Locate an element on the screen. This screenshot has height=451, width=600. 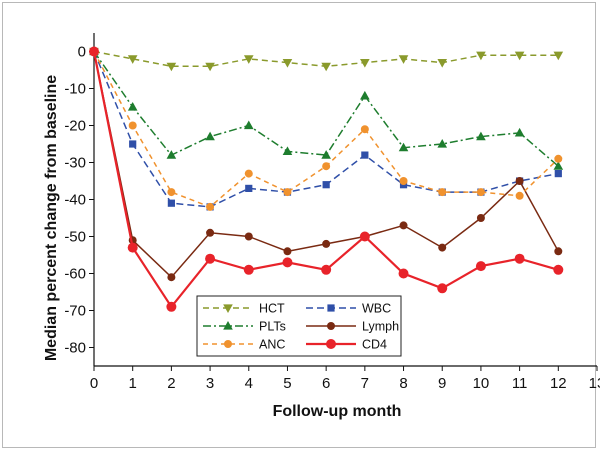
legend-marker-hct is located at coordinates (228, 308).